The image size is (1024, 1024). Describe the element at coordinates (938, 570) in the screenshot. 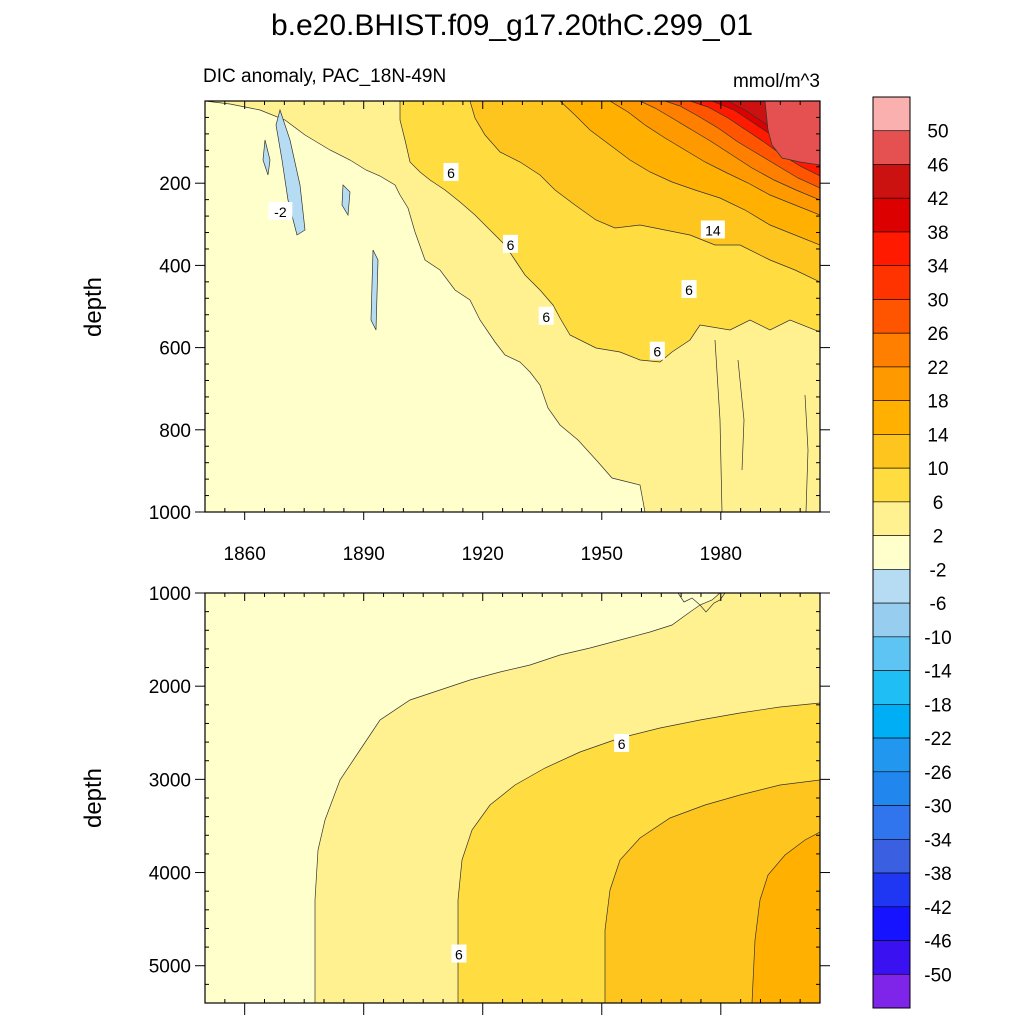

I see `colorbar-label: -2` at that location.